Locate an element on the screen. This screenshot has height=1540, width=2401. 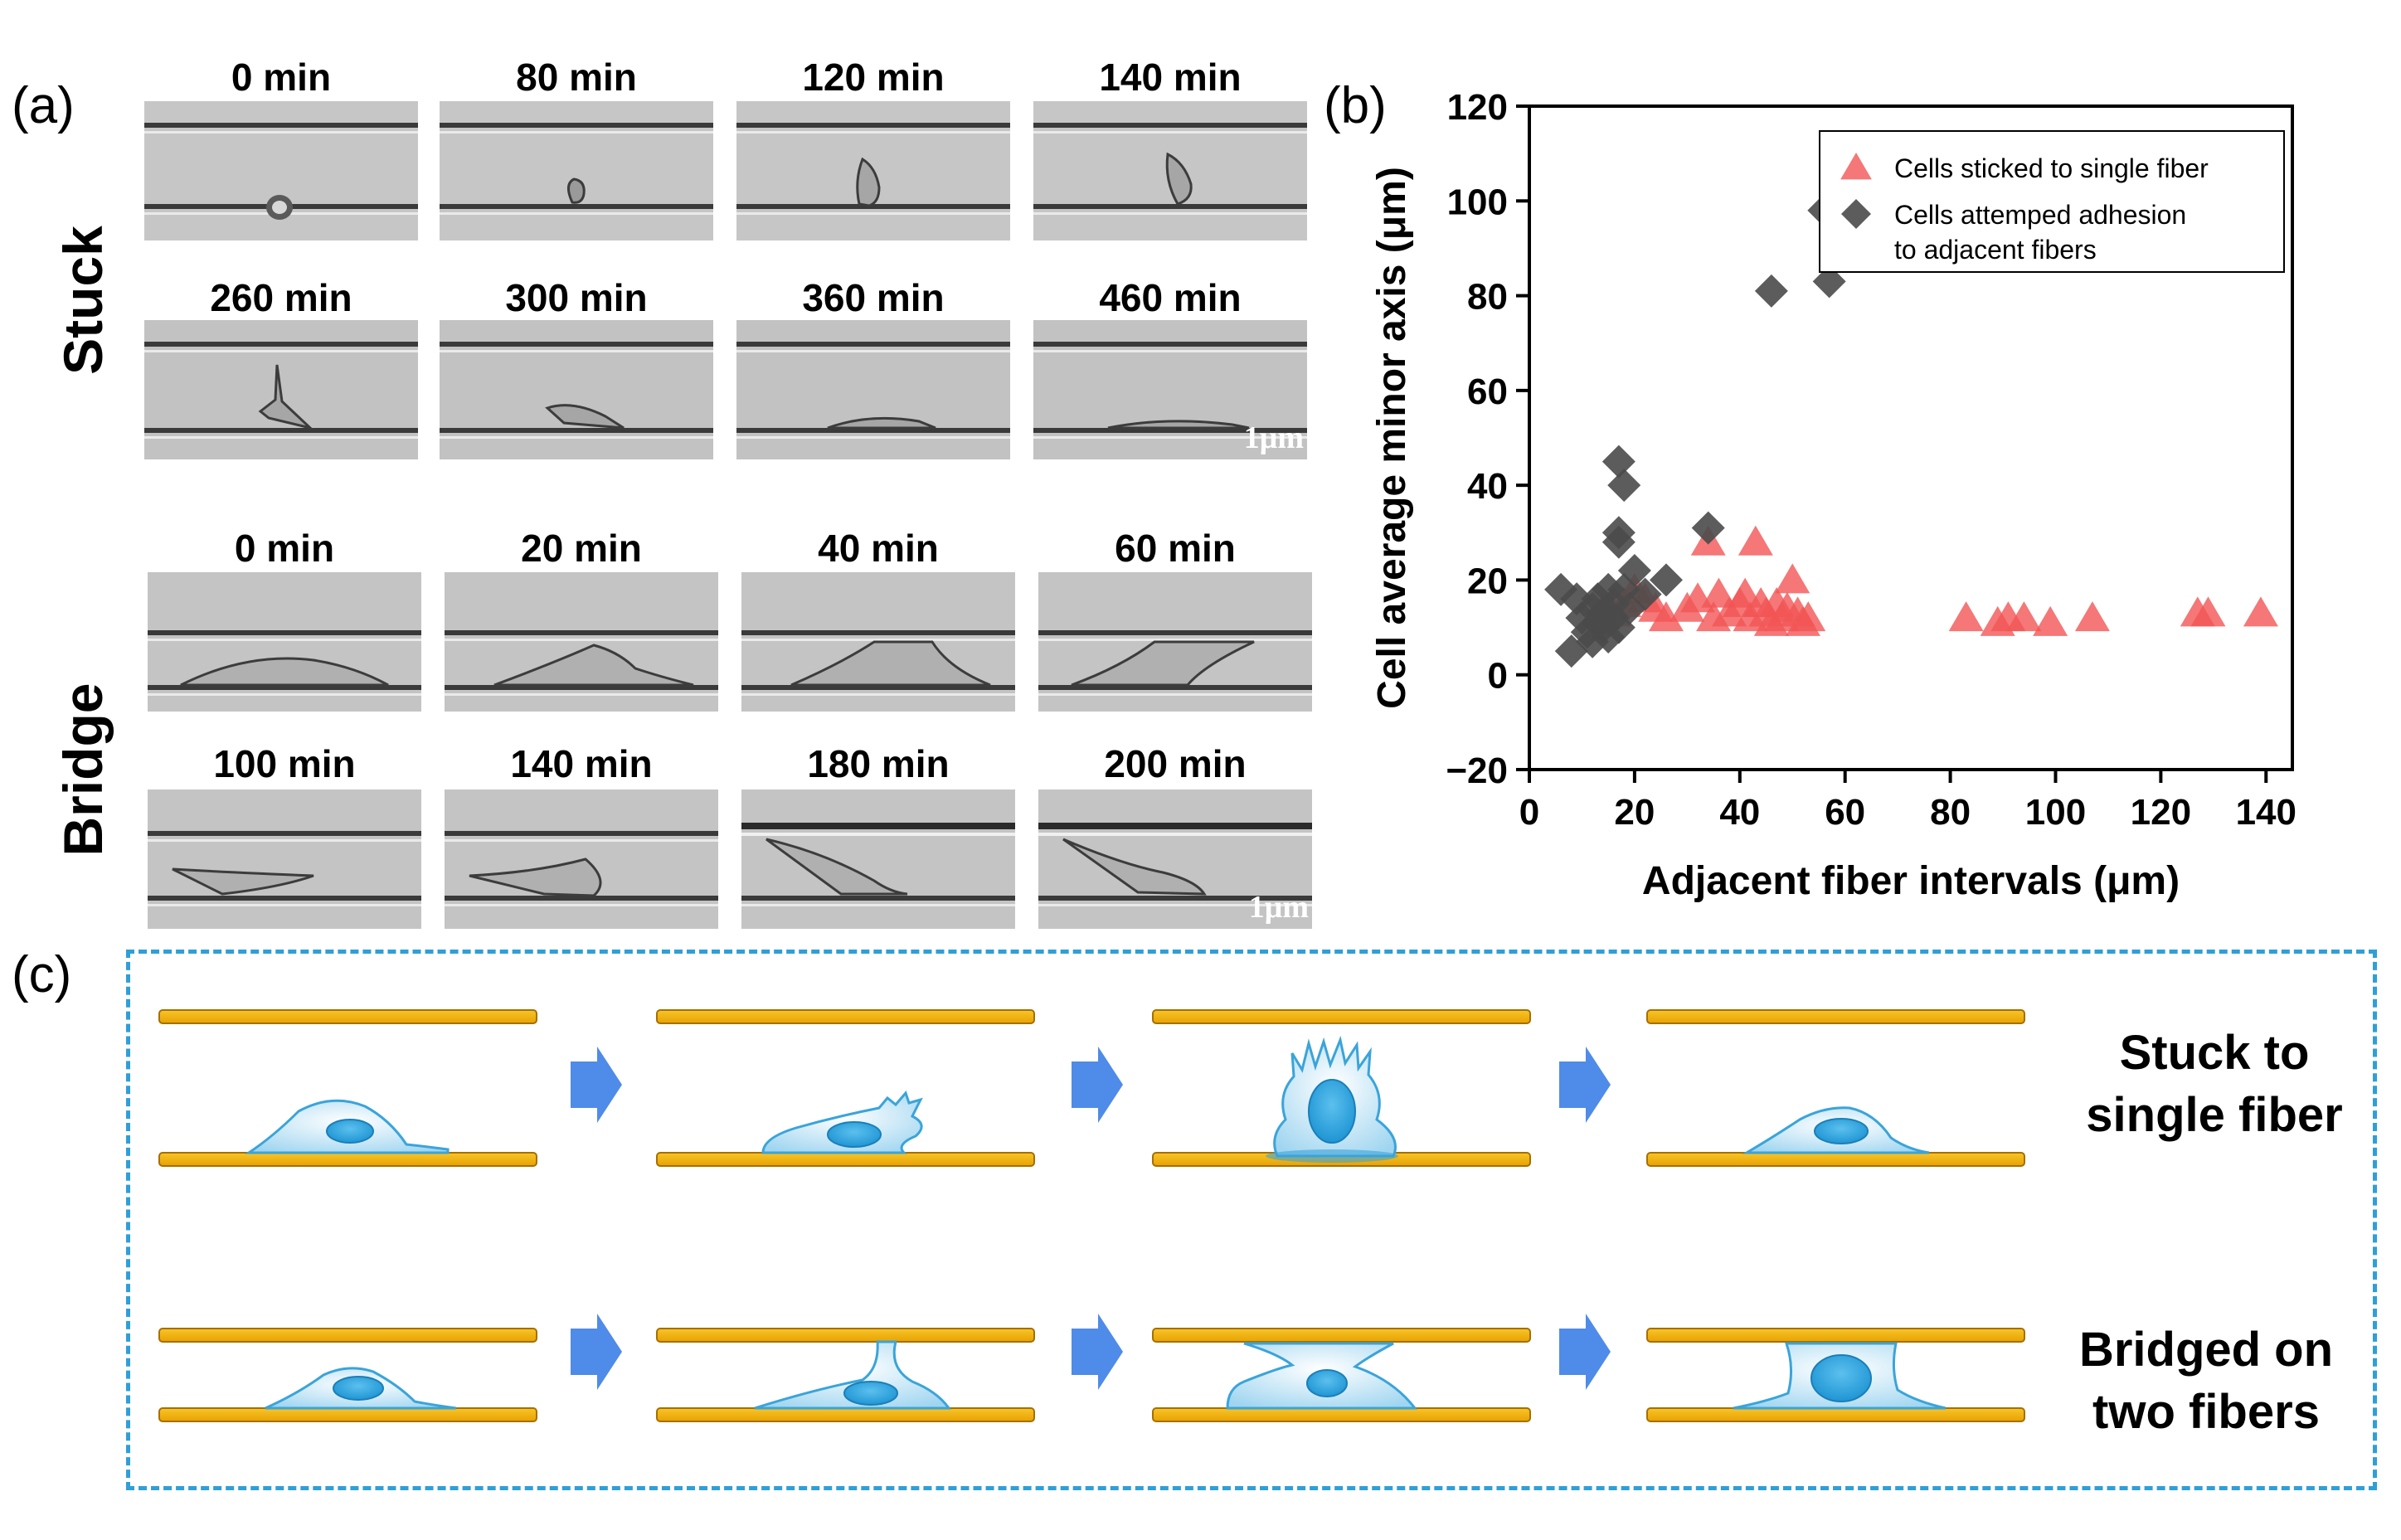
y-tick-label: −20 is located at coordinates (1477, 771).